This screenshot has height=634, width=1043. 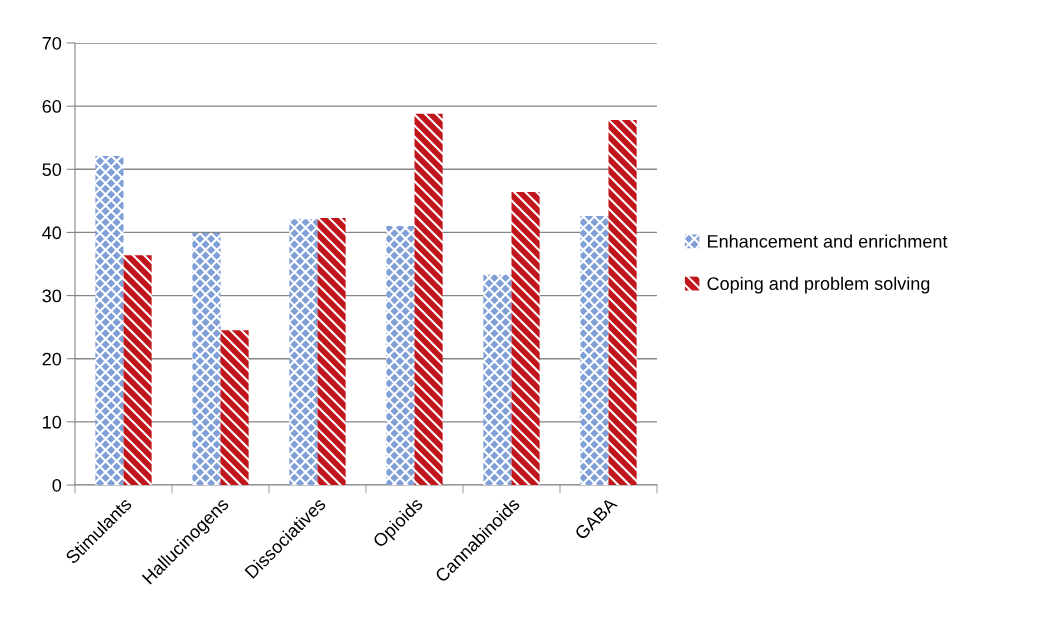 I want to click on y-tick-label: 40, so click(x=52, y=233).